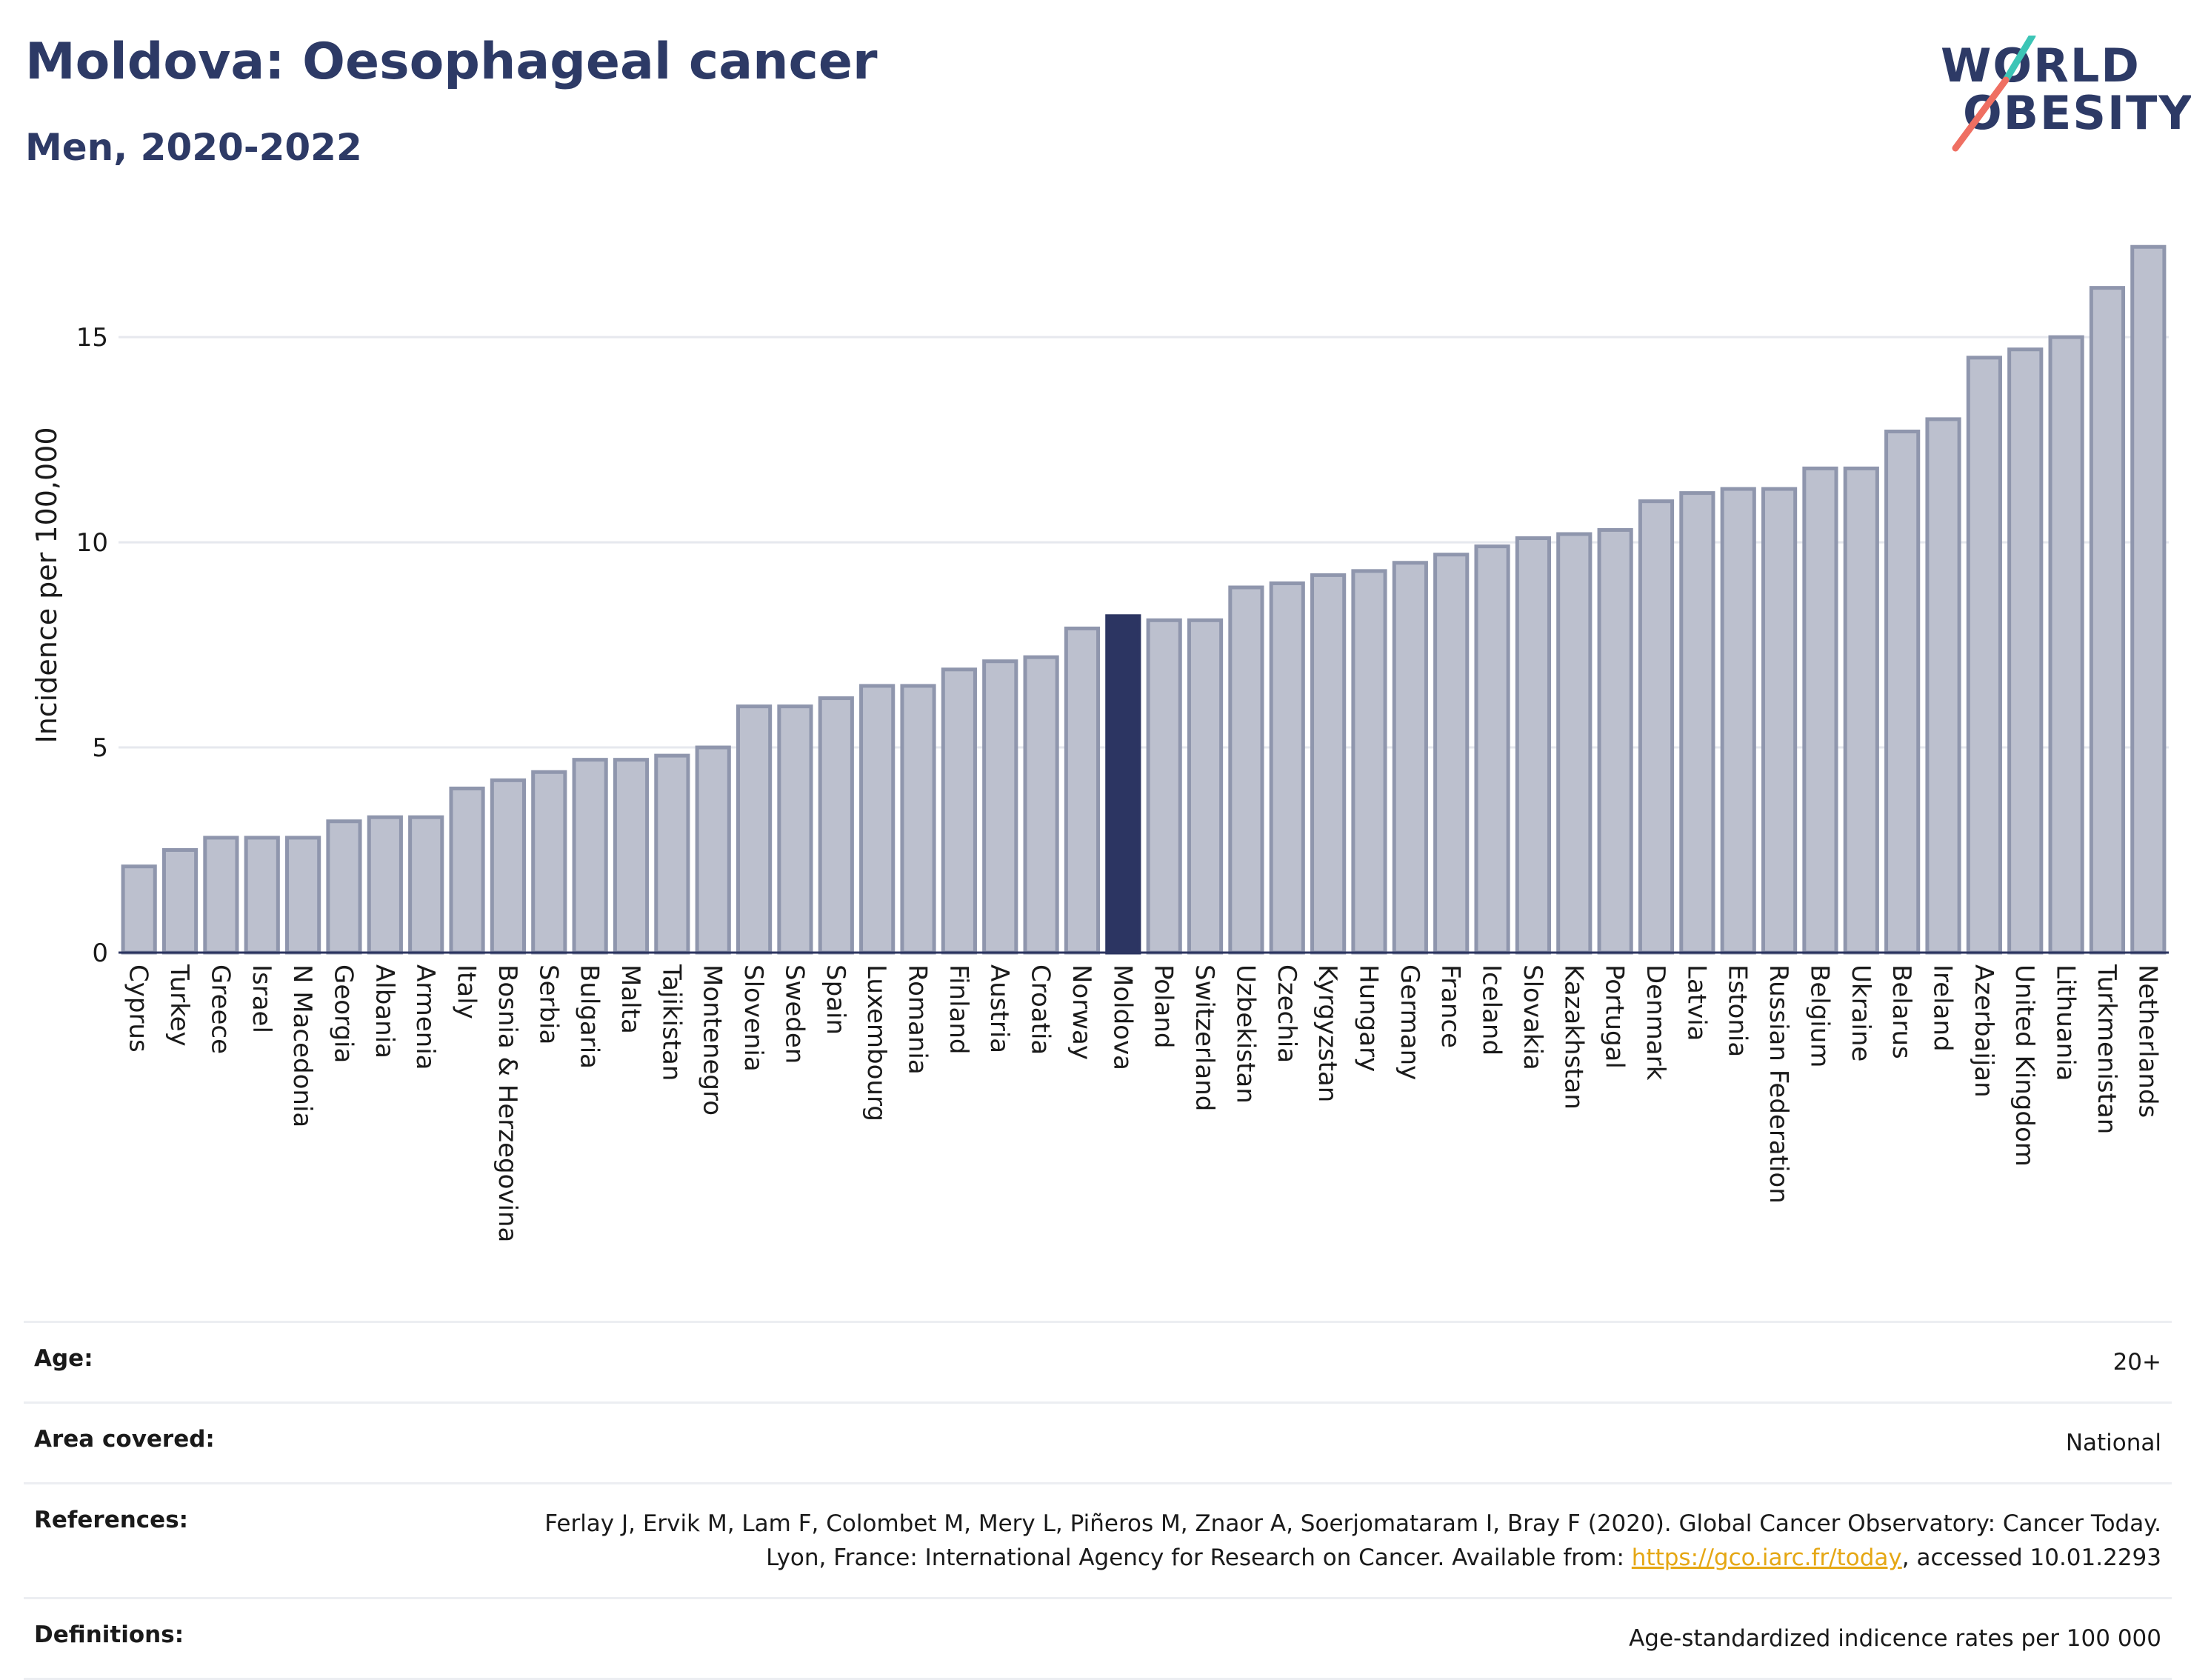  I want to click on x-tick-label: Poland, so click(1164, 1006).